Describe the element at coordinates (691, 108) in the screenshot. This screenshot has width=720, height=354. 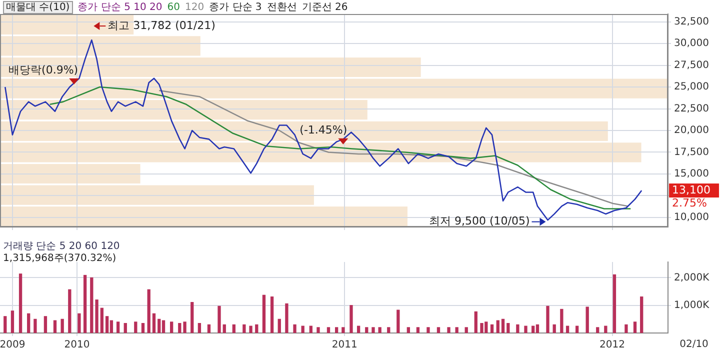
I see `y-tick-label: 22,500` at that location.